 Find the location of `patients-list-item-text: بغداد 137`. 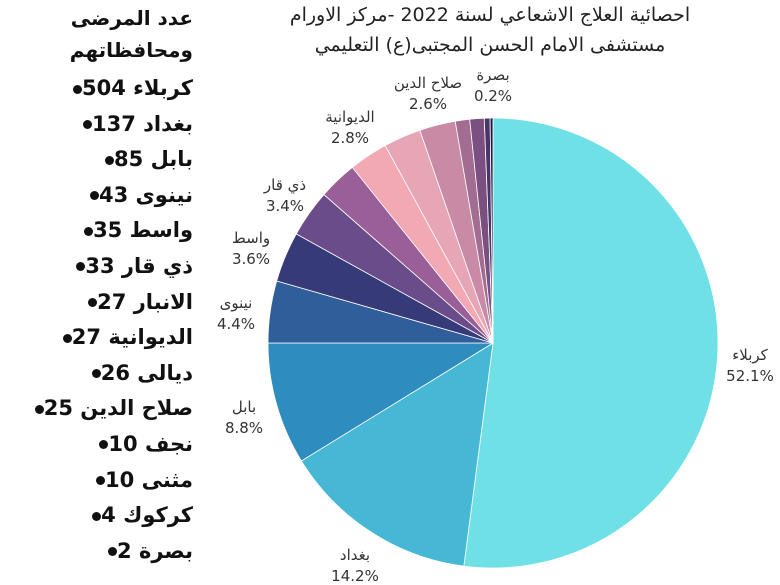

patients-list-item-text: بغداد 137 is located at coordinates (142, 123).